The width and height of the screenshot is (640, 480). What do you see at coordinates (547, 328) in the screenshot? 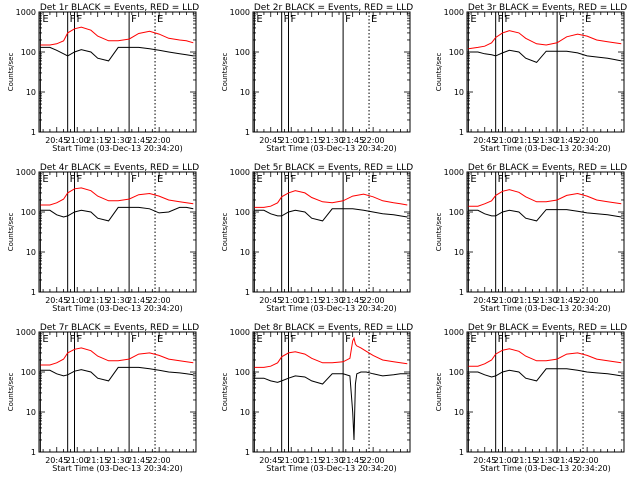
I see `panel-title: Det 9r BLACK = Events, RED = LLD` at bounding box center [547, 328].